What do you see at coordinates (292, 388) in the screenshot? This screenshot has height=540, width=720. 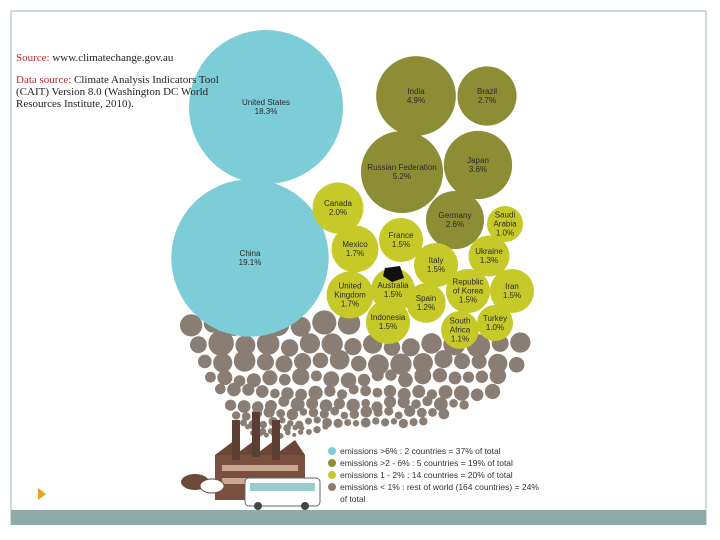 I see `factory` at bounding box center [292, 388].